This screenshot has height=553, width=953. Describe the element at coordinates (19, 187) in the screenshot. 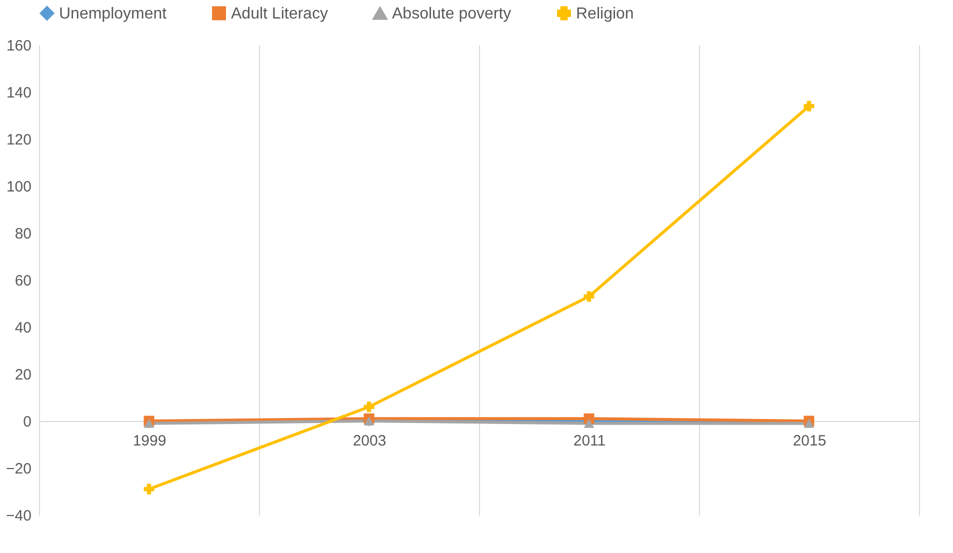

I see `y-tick-label: 100` at that location.